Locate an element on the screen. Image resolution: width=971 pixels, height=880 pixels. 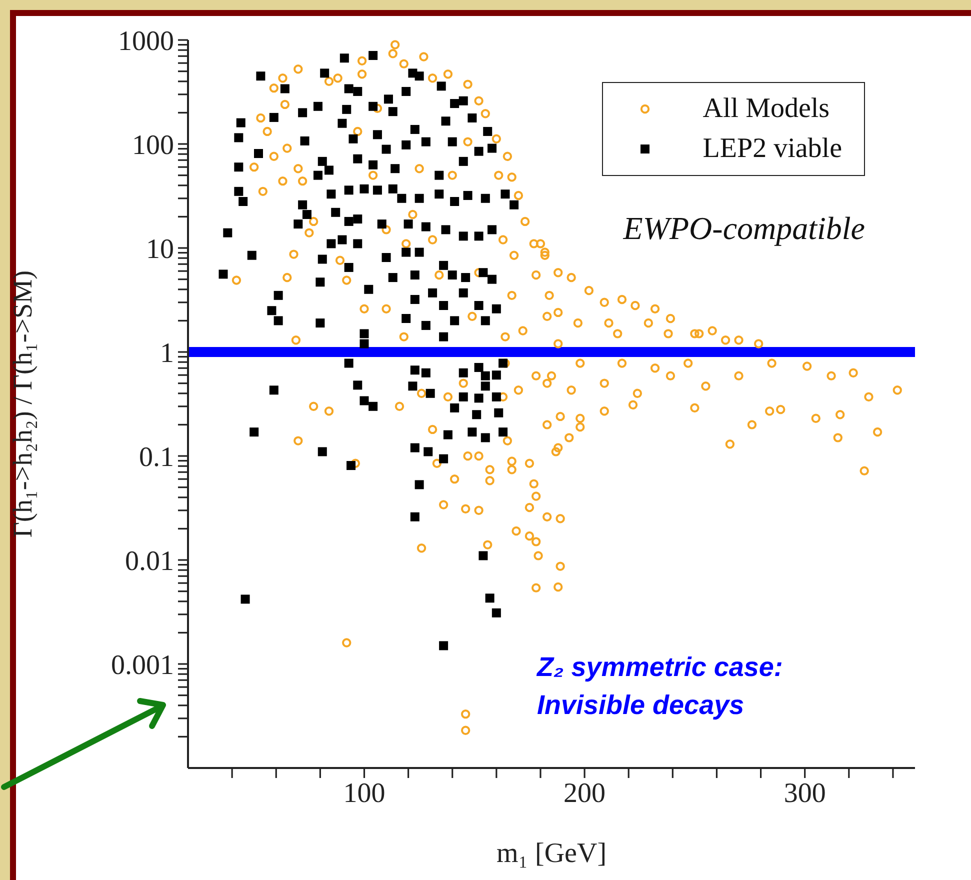
x-tick-label: 200 is located at coordinates (585, 793).